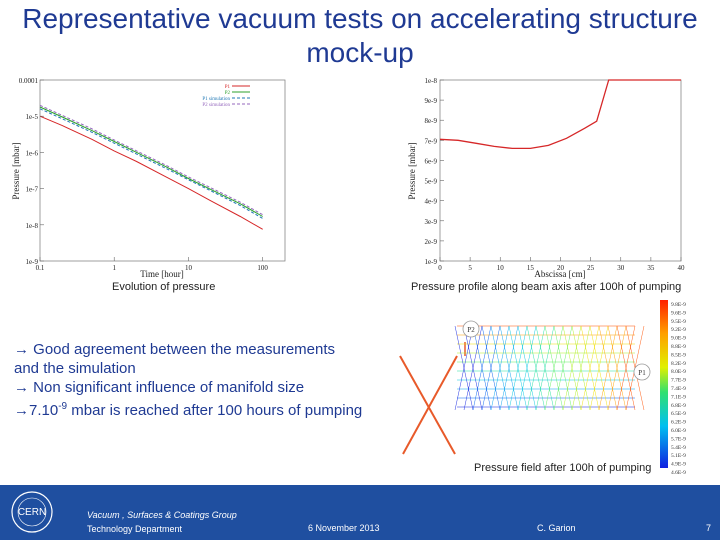  I want to click on chart2-ytick-label: 1e-8, so click(431, 81).